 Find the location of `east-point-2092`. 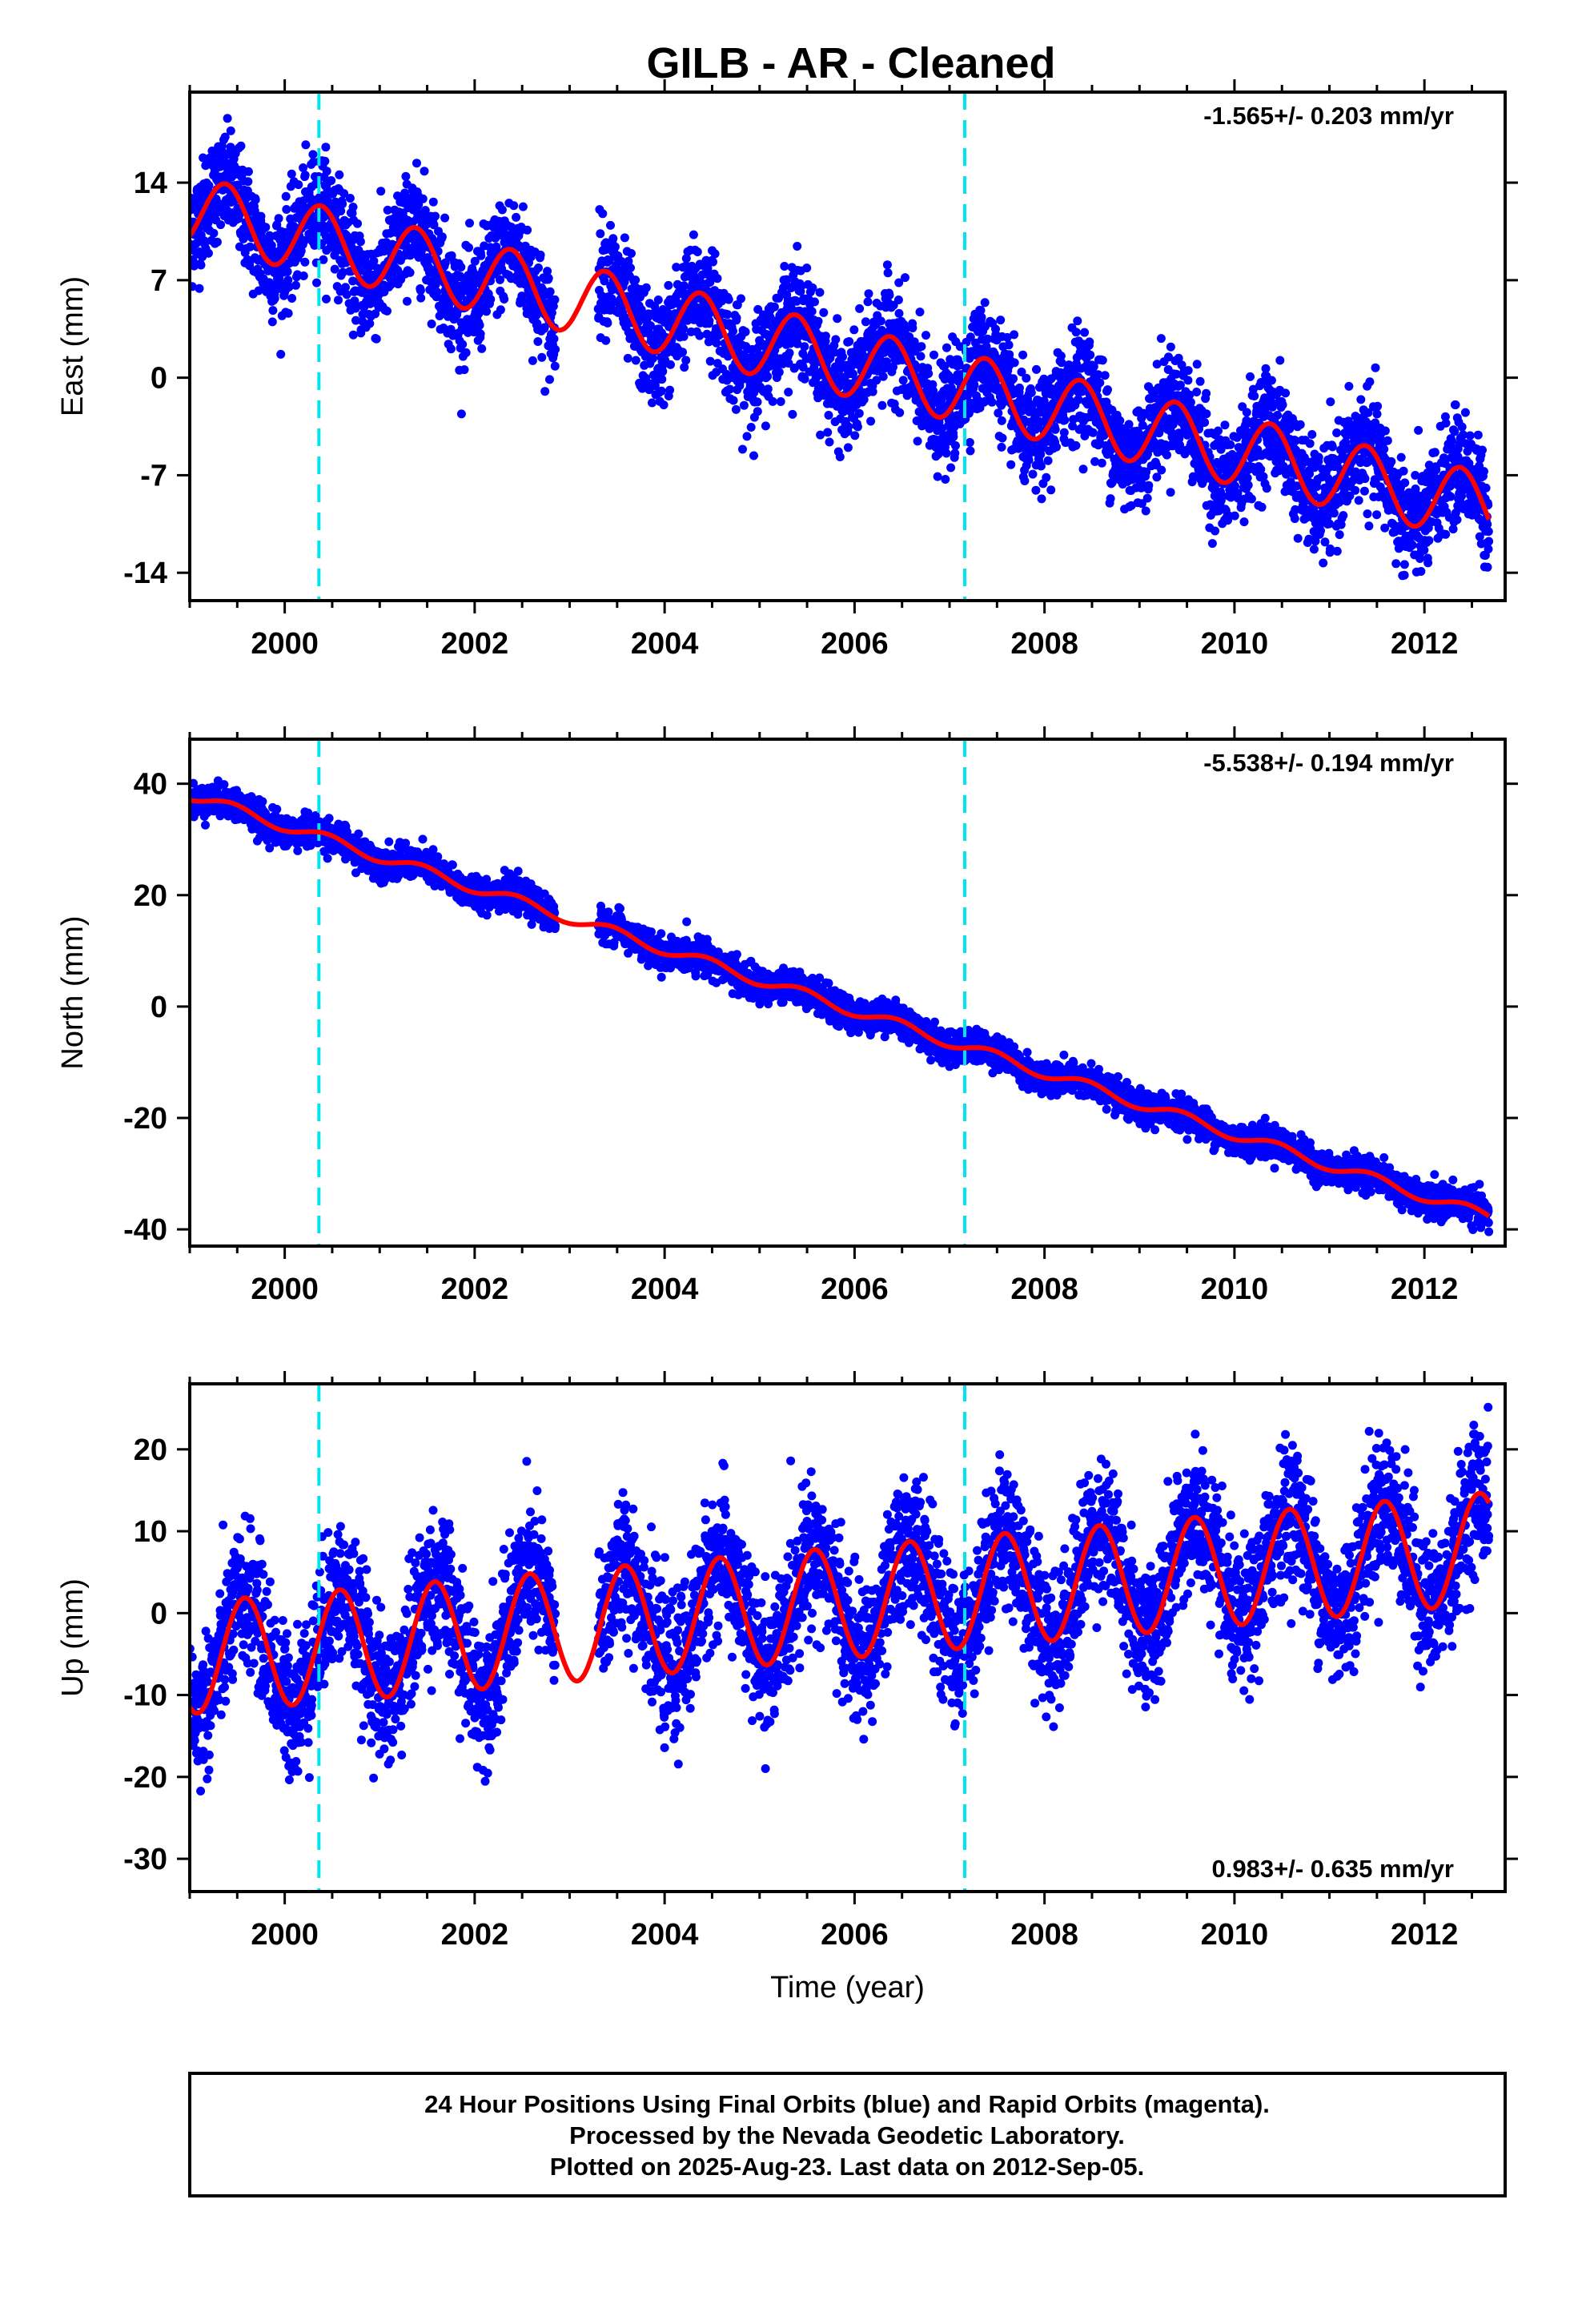

east-point-2092 is located at coordinates (733, 400).